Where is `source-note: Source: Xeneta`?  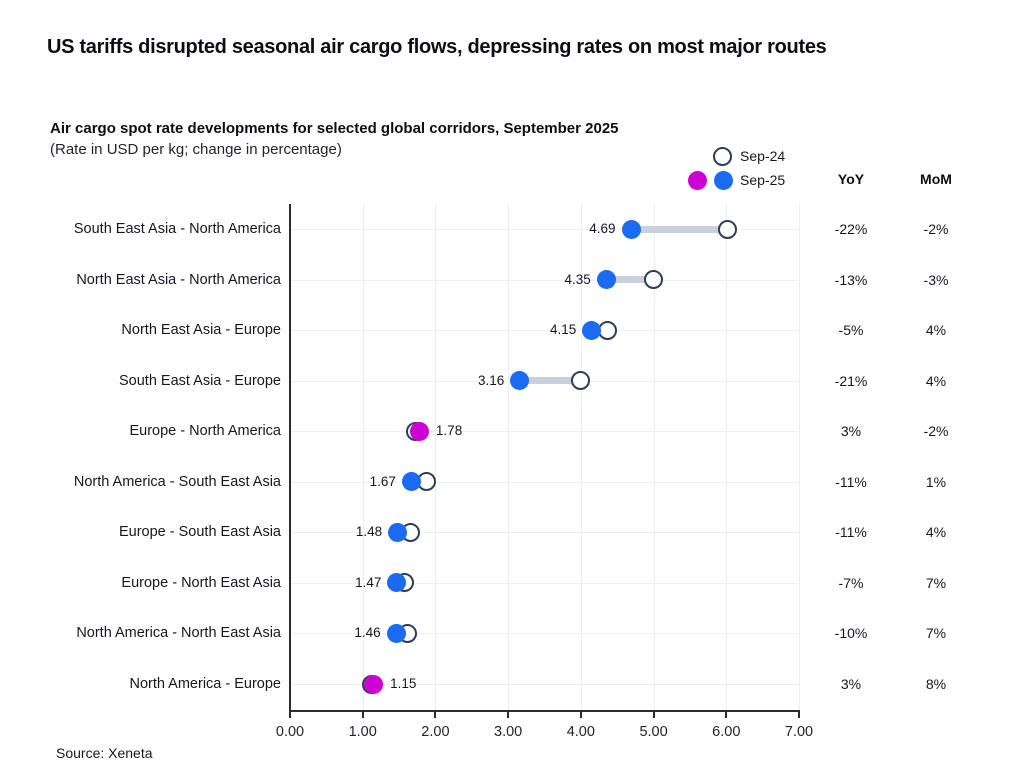 source-note: Source: Xeneta is located at coordinates (104, 753).